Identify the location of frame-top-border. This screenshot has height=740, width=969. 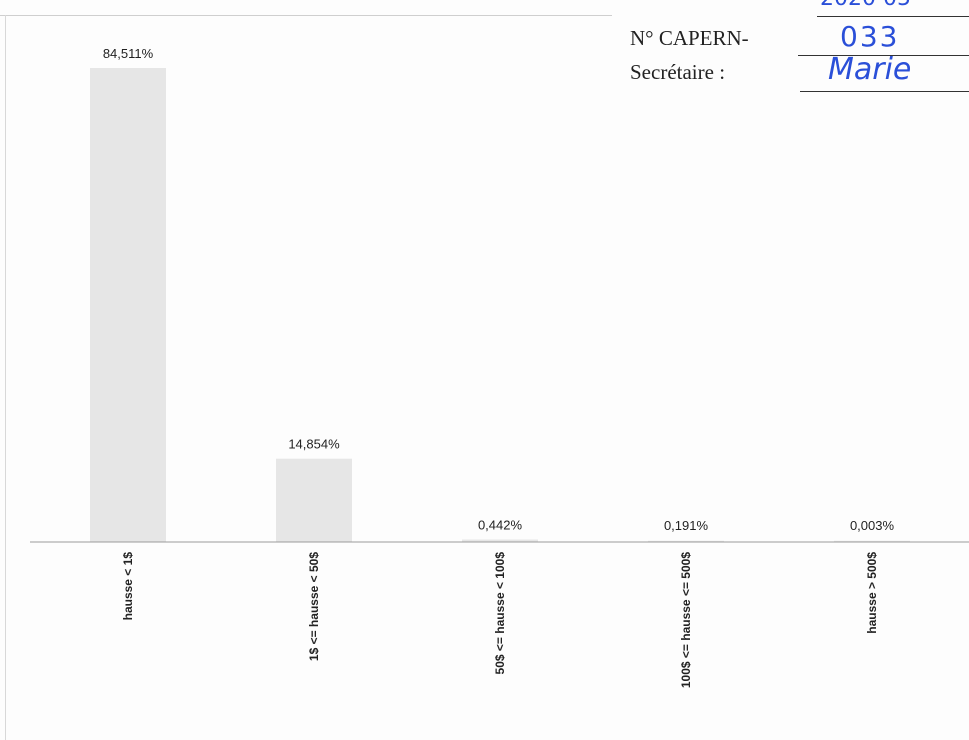
(306, 15).